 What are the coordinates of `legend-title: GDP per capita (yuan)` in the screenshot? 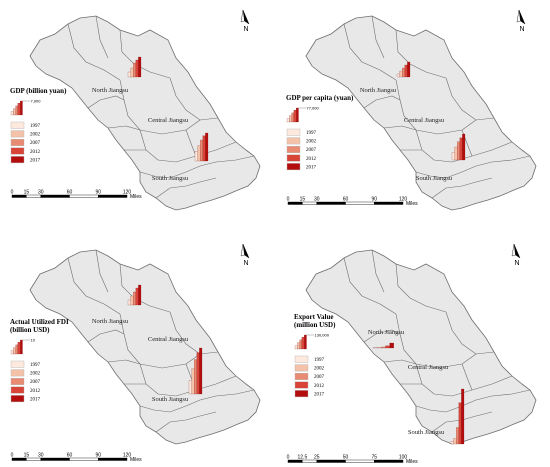 It's located at (320, 98).